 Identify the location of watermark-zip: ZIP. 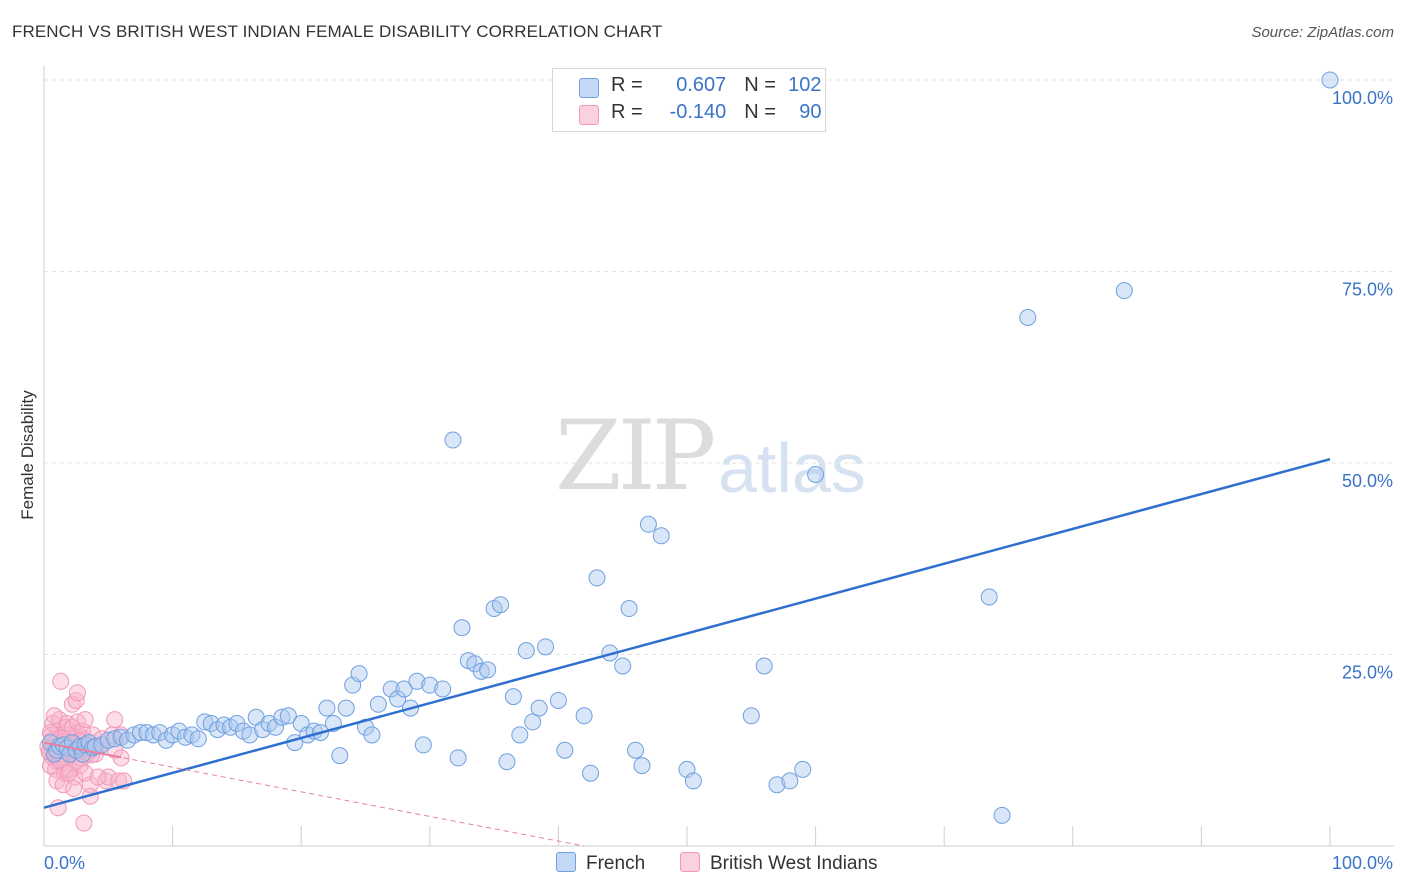
(635, 456).